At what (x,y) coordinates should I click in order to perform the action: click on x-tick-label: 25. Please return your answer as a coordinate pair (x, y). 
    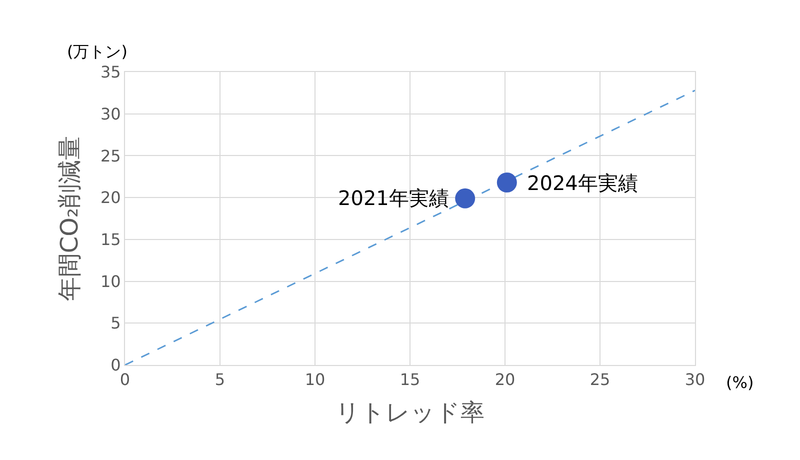
    Looking at the image, I should click on (600, 380).